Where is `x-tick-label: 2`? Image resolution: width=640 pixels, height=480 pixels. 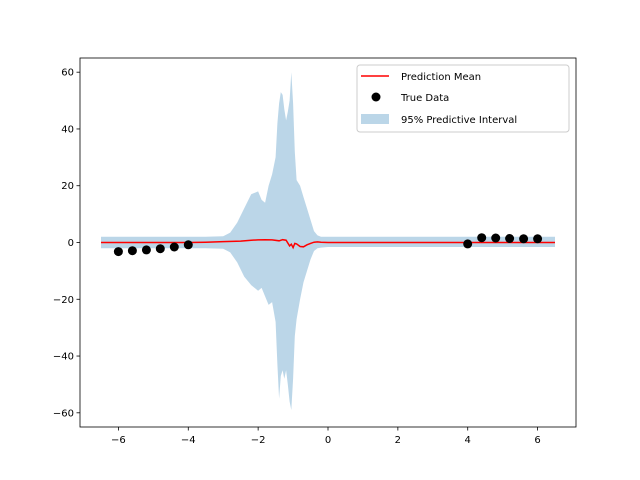 x-tick-label: 2 is located at coordinates (398, 440).